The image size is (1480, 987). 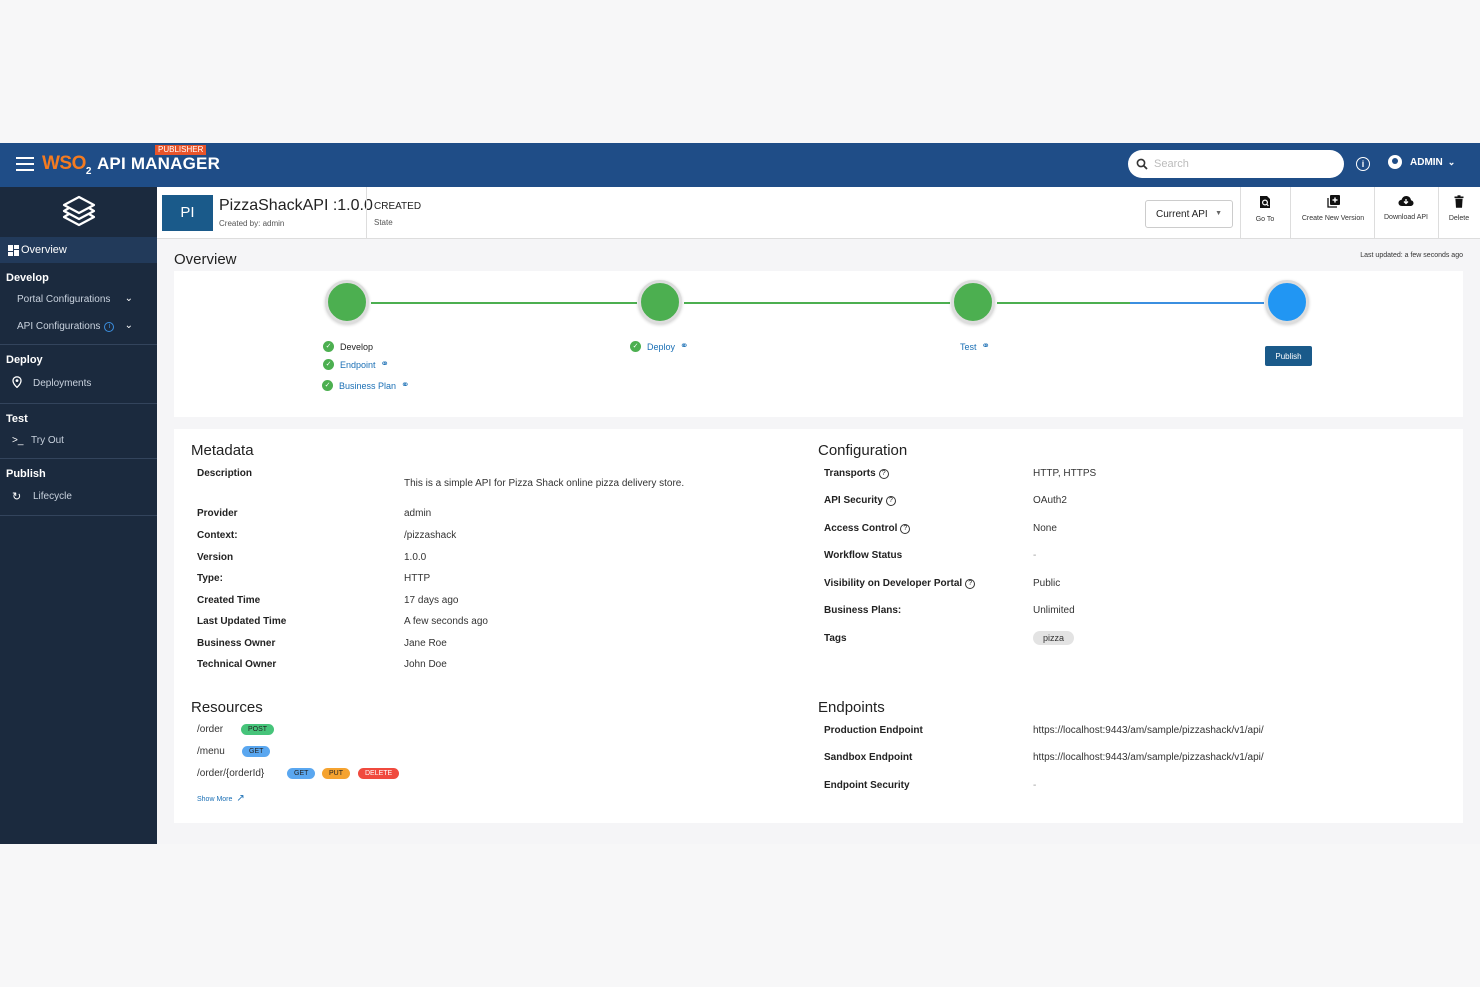 What do you see at coordinates (1395, 162) in the screenshot?
I see `account-icon` at bounding box center [1395, 162].